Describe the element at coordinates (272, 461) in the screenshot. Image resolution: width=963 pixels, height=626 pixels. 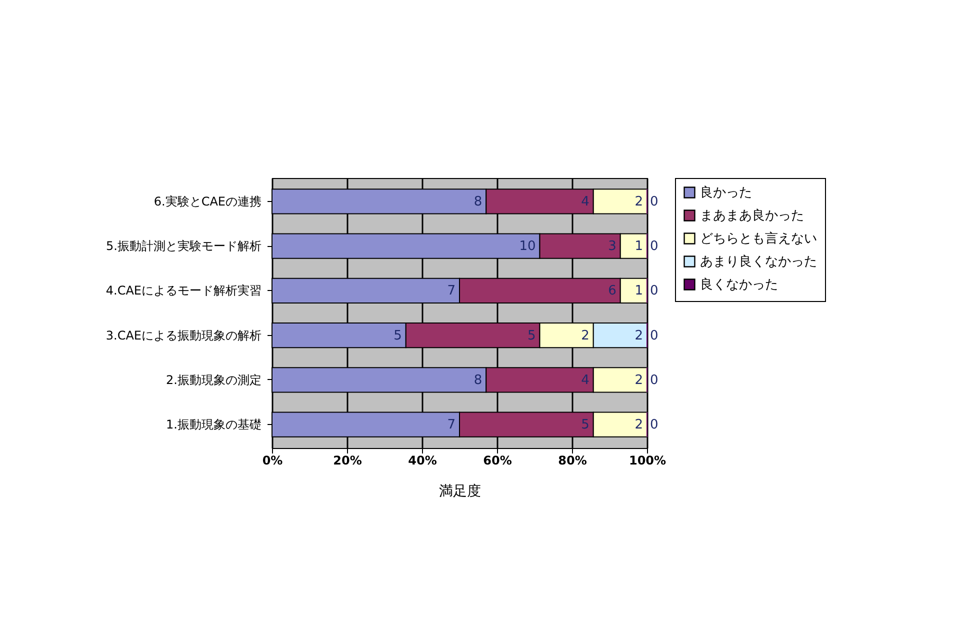
I see `x-tick-label: 0%` at that location.